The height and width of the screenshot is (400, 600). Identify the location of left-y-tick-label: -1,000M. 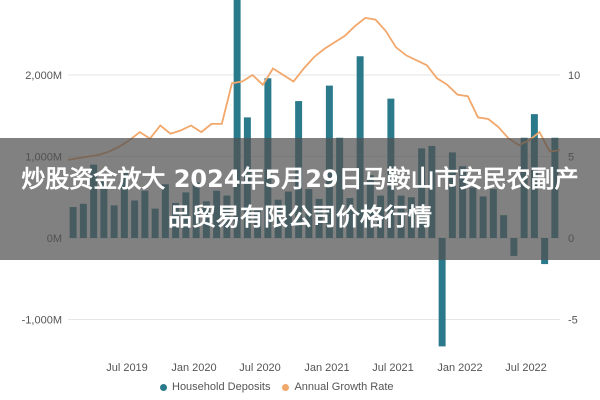
(42, 321).